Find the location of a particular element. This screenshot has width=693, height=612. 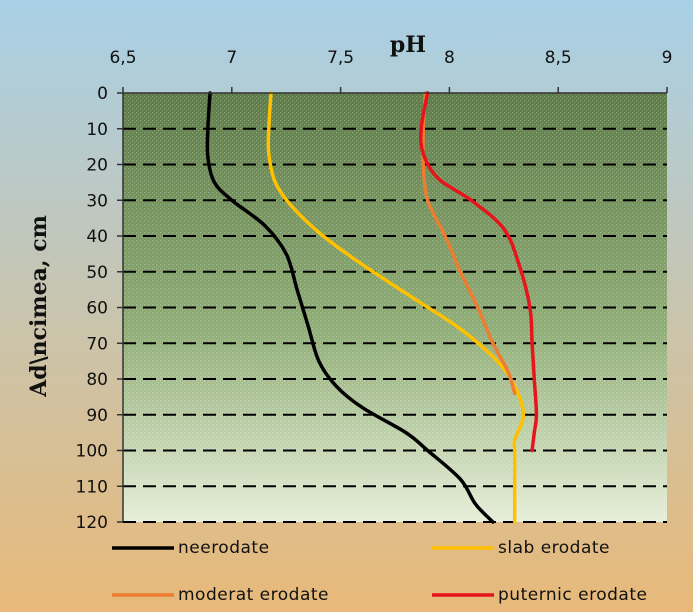

series-line is located at coordinates (478, 272).